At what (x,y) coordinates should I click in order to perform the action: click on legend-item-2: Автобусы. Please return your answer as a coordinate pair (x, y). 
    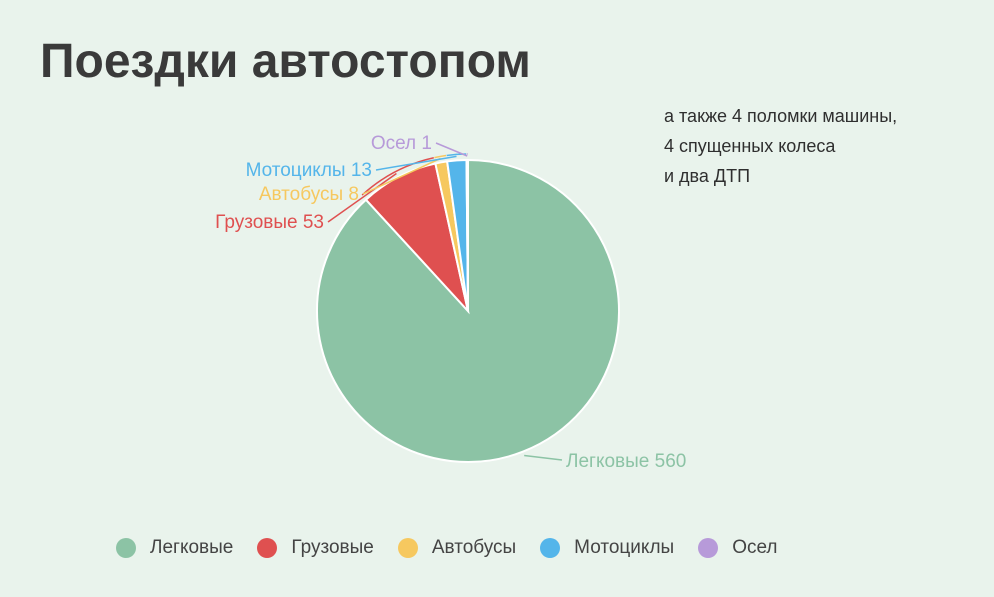
    Looking at the image, I should click on (457, 548).